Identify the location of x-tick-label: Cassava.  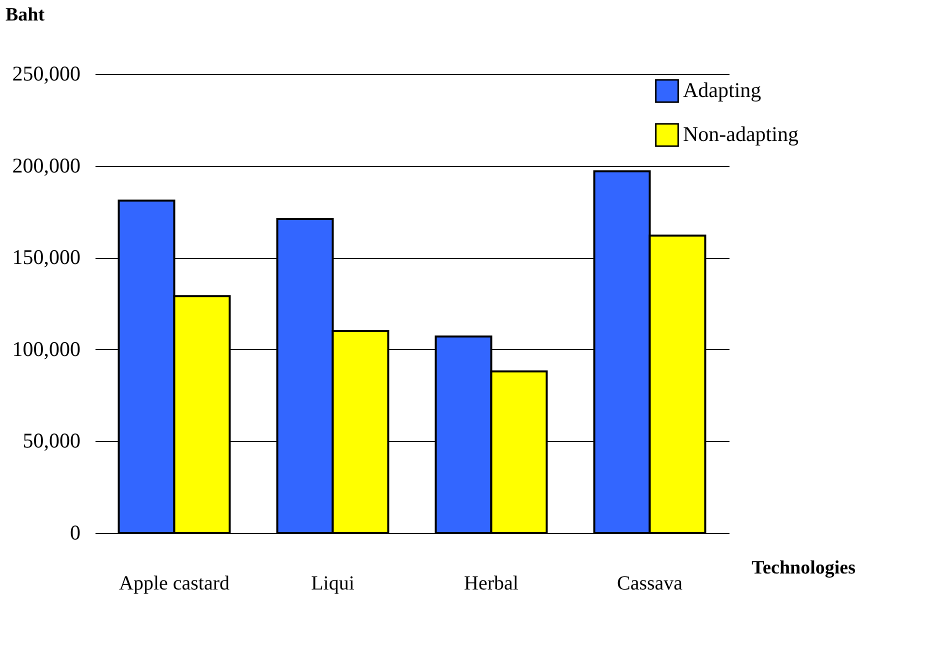
(649, 583).